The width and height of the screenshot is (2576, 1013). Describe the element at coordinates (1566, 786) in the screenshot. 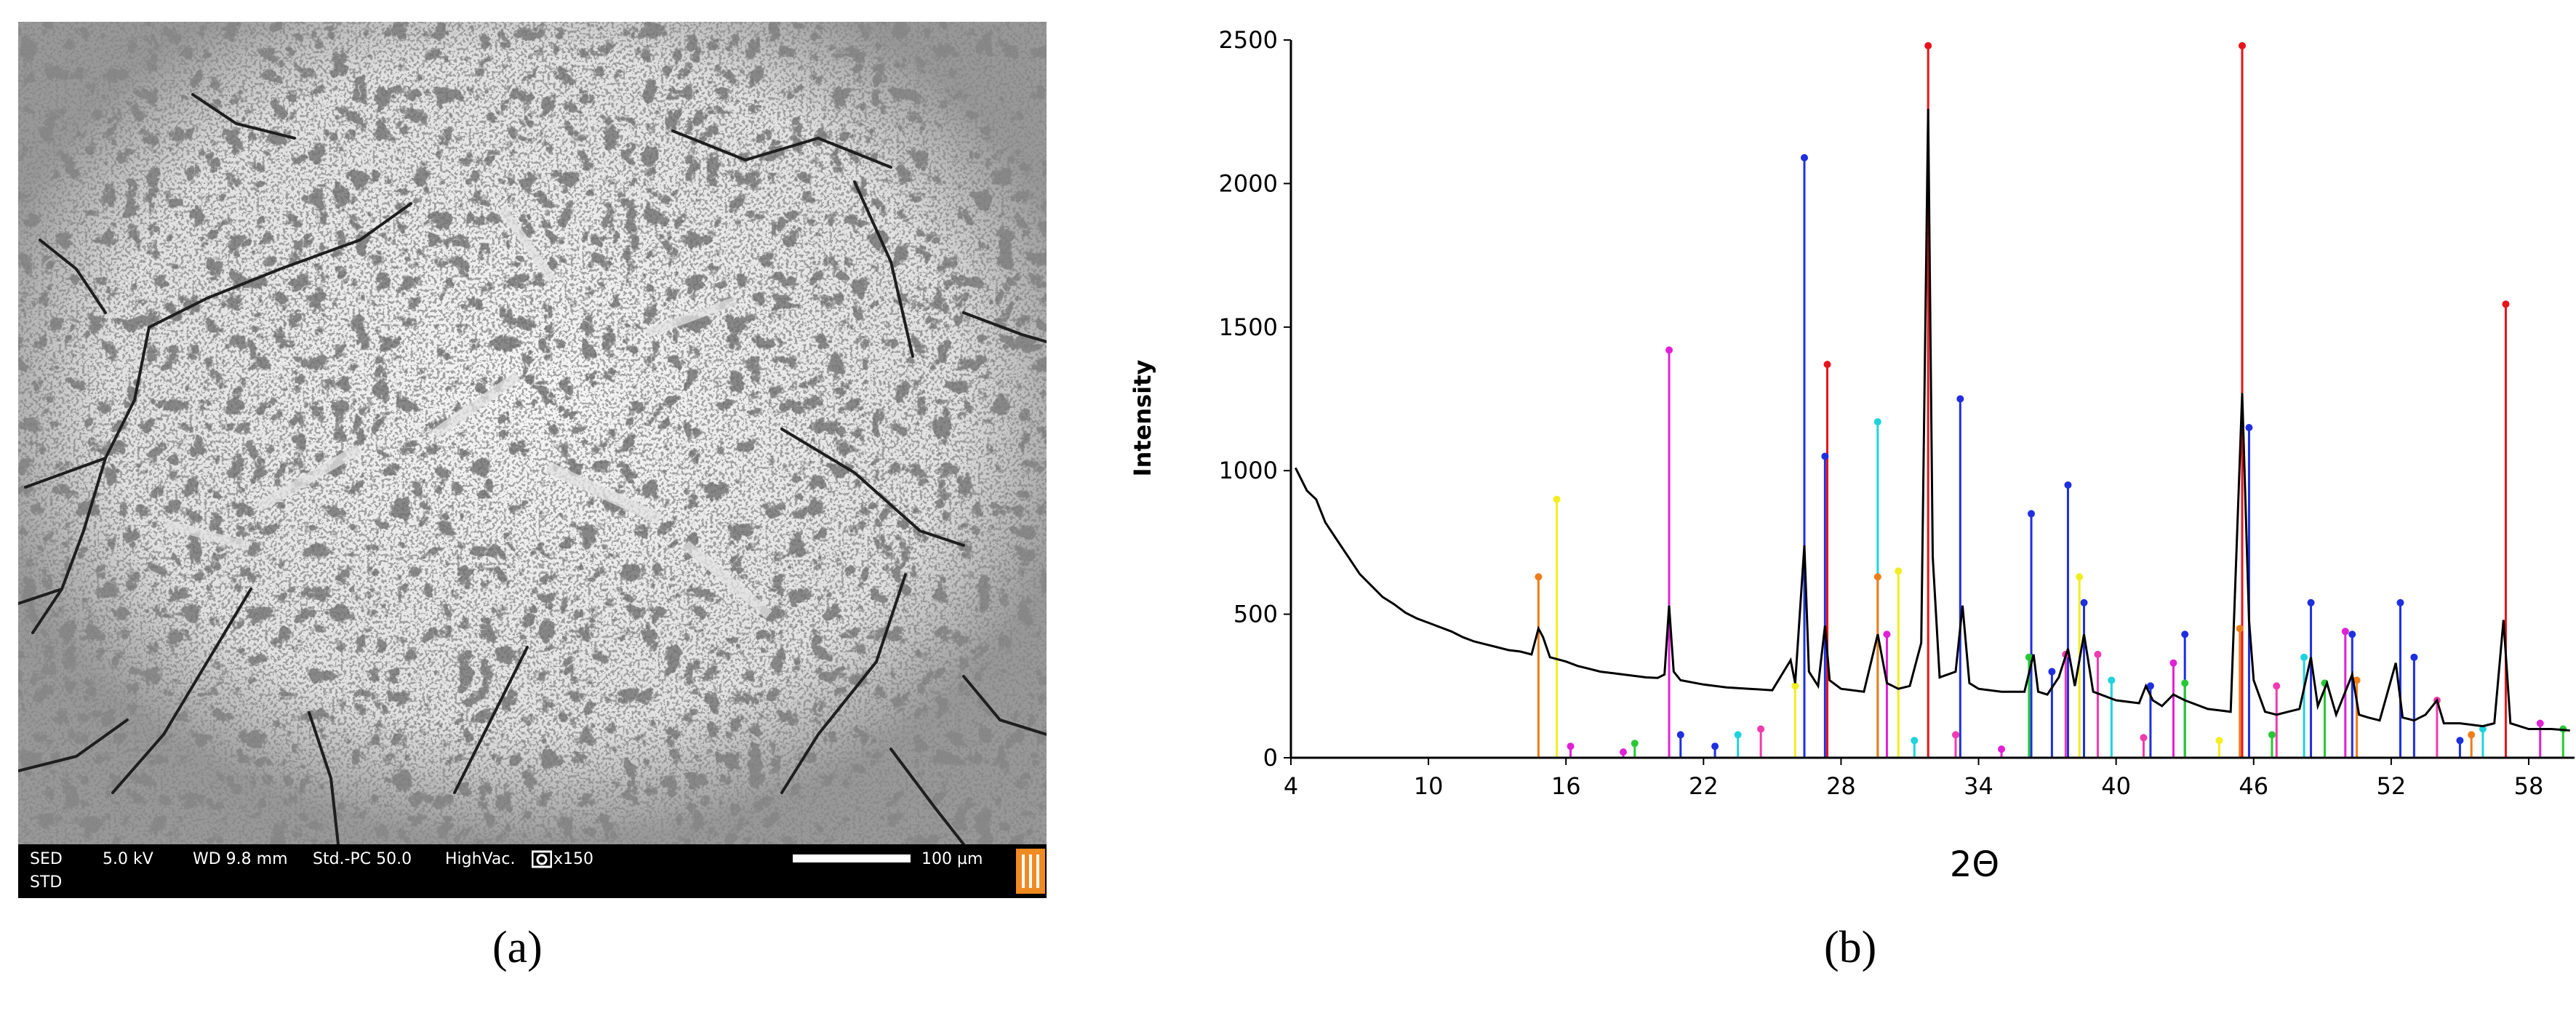

I see `x-tick-label: 16` at that location.